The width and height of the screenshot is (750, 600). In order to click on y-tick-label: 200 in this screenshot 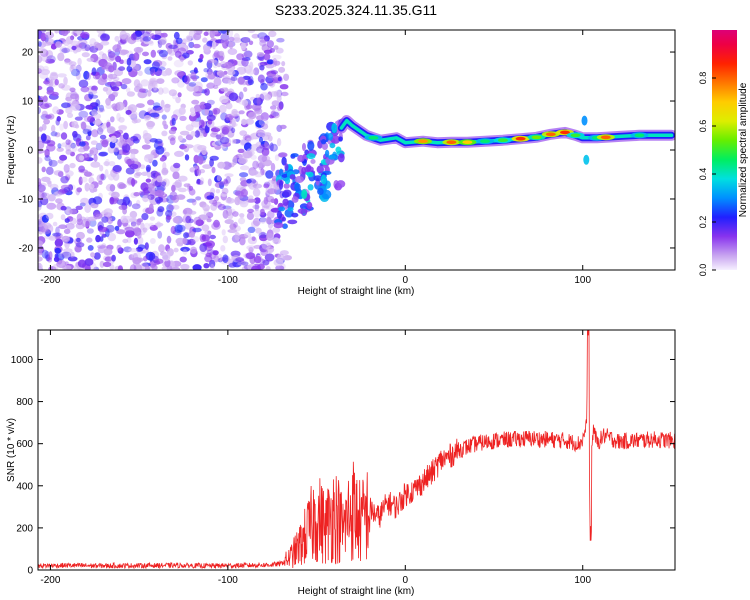, I will do `click(24, 528)`.